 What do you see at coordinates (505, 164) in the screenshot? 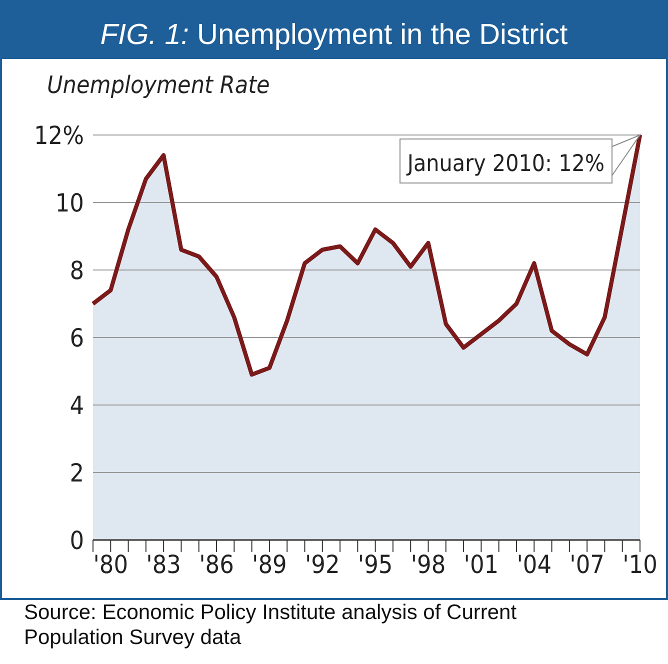
I see `annotation: January 2010: 12%` at bounding box center [505, 164].